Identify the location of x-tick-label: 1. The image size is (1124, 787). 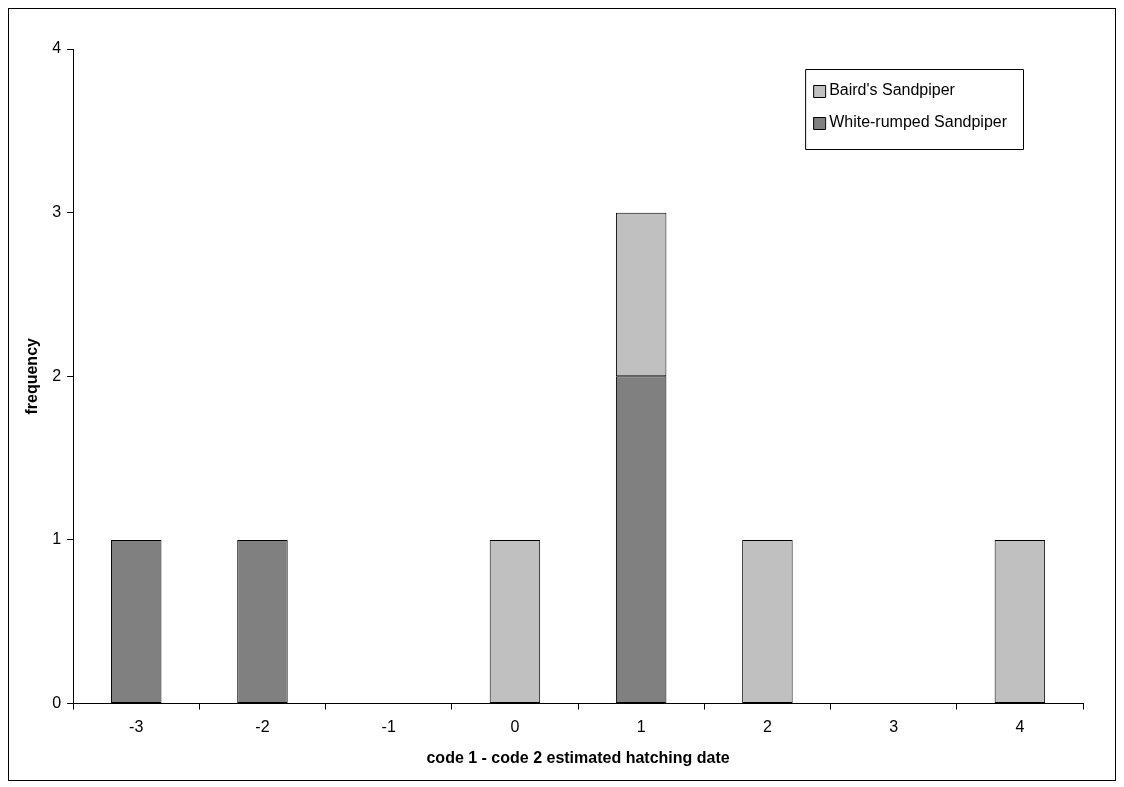
(641, 726).